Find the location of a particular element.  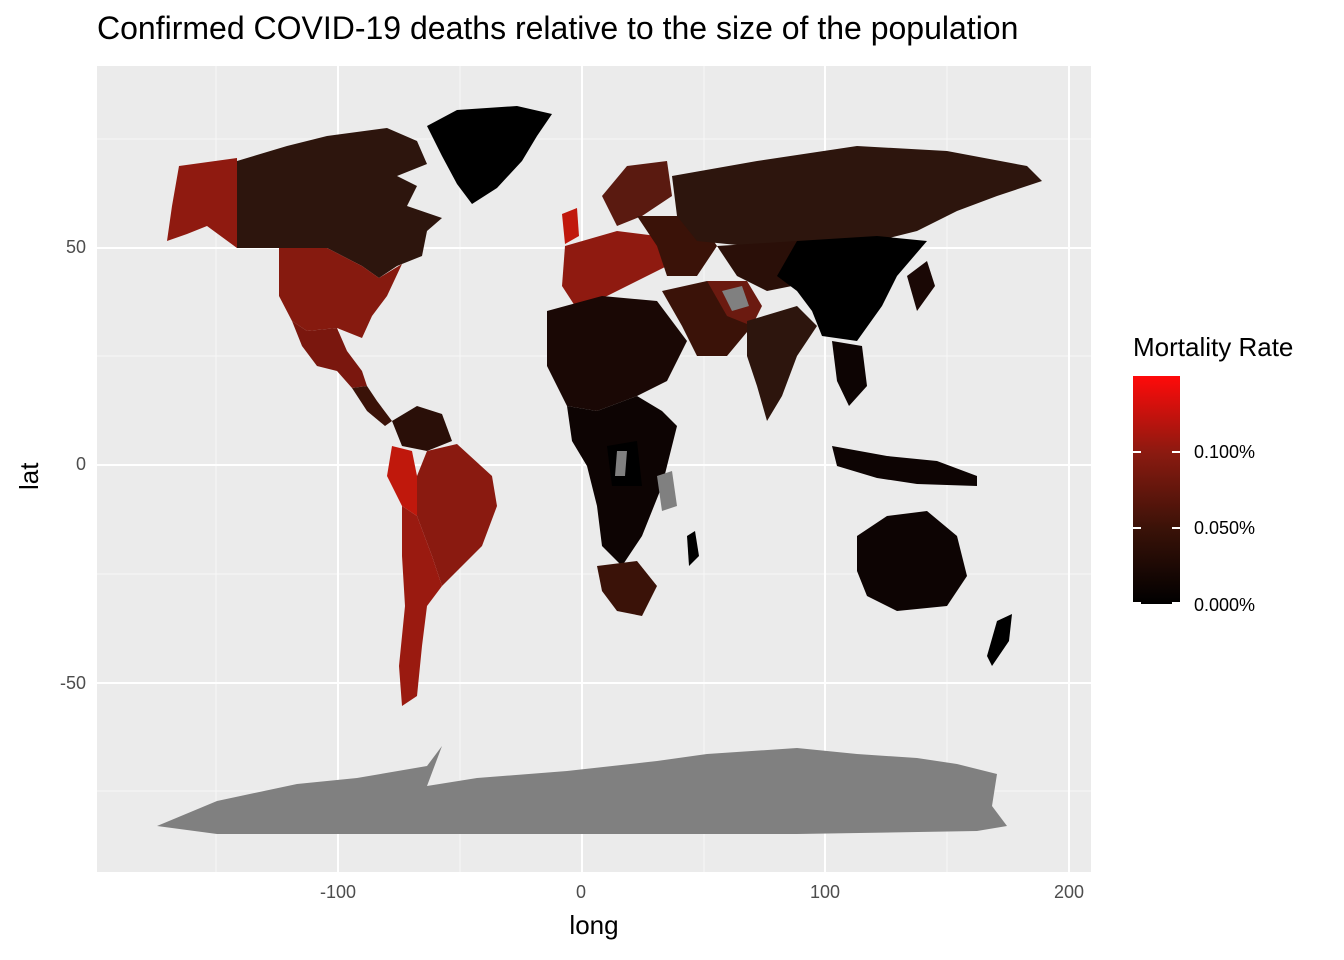

japan is located at coordinates (921, 286).